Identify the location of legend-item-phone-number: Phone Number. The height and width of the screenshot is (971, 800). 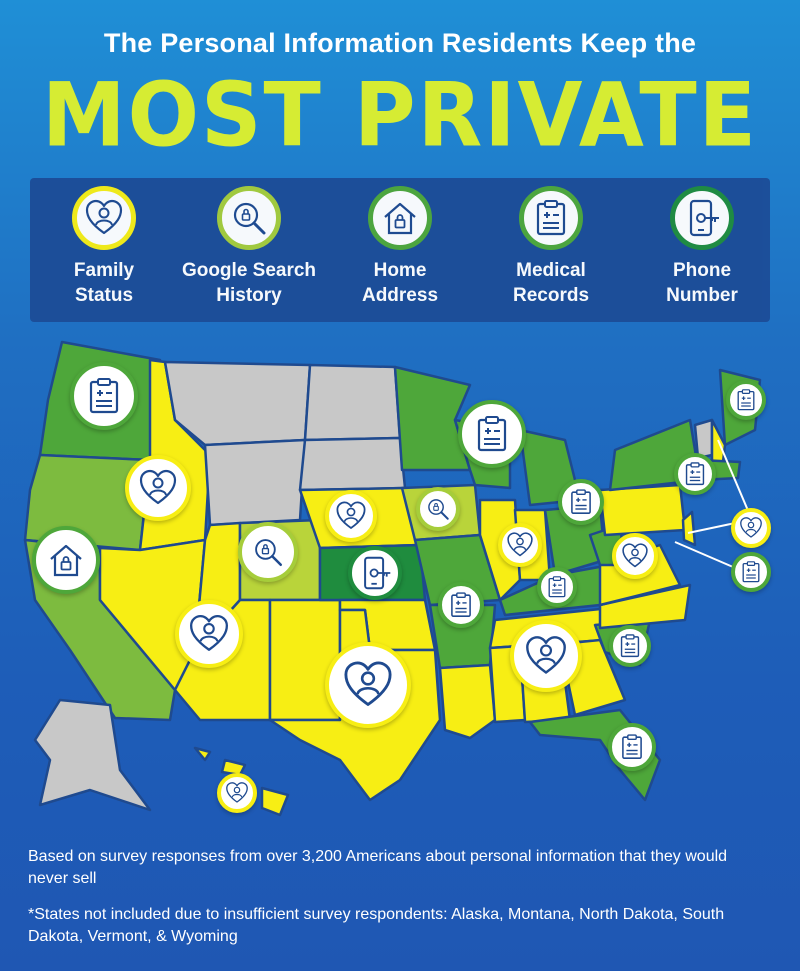
(702, 247).